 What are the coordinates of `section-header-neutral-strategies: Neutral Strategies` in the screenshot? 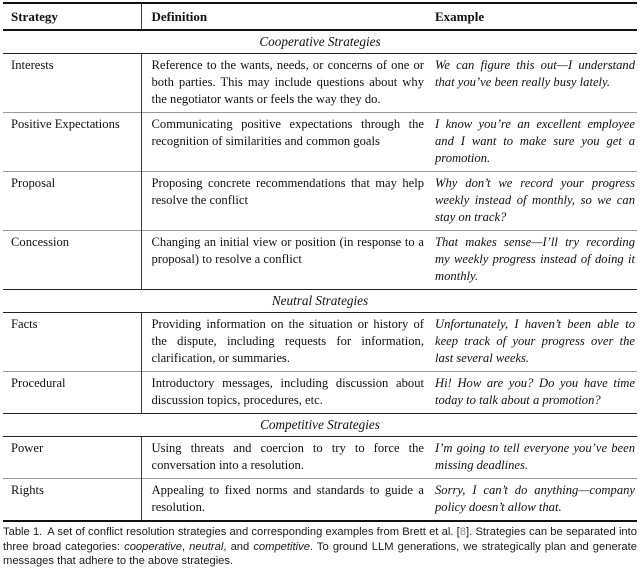 It's located at (320, 301).